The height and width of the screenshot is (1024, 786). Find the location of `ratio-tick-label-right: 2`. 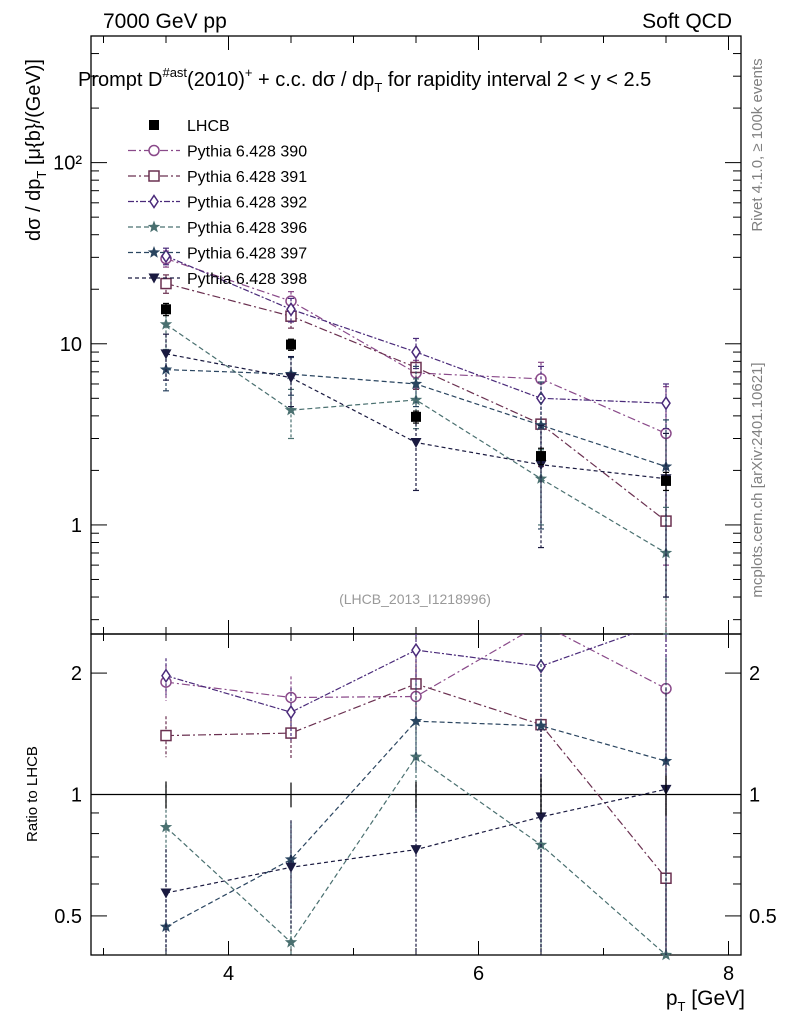

ratio-tick-label-right: 2 is located at coordinates (754, 674).